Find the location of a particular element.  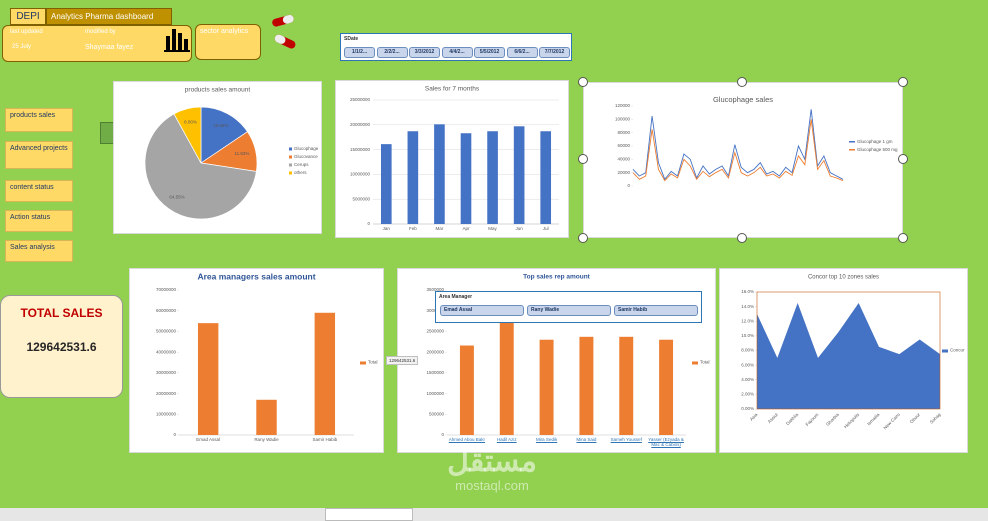

x-tick-label: Mira Sedik is located at coordinates (546, 439).